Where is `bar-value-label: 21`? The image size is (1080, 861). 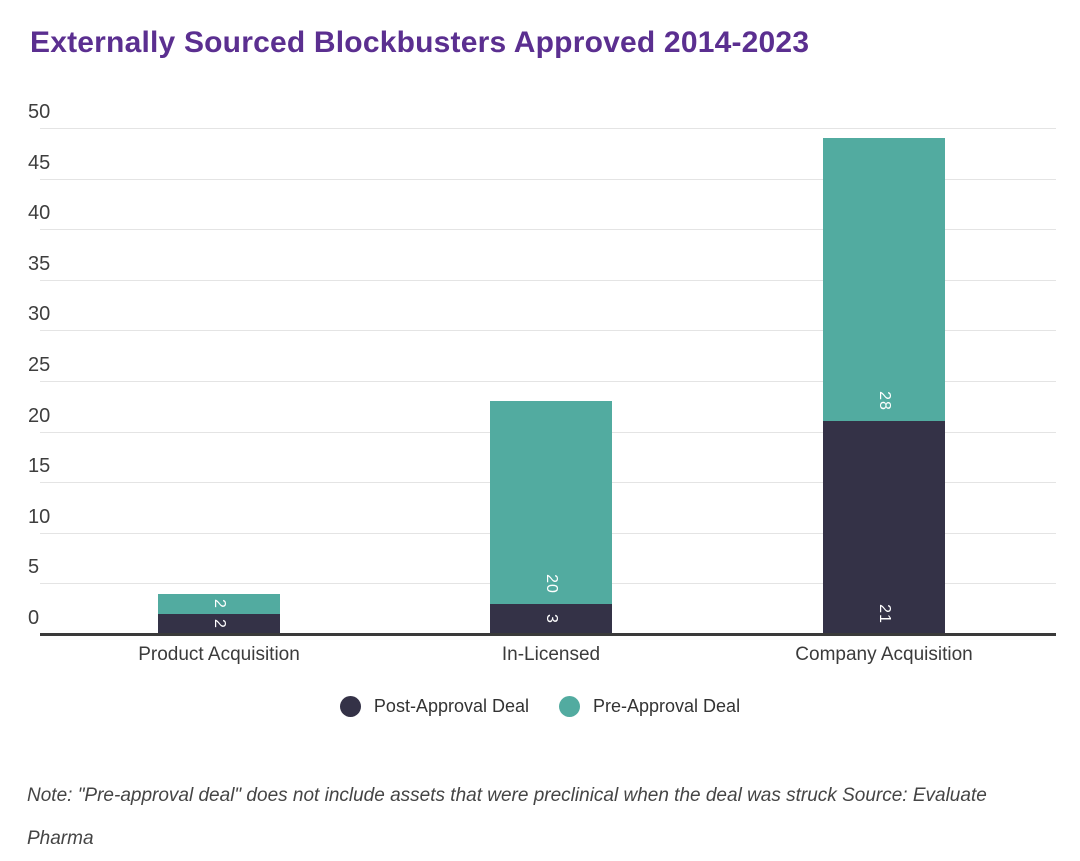
bar-value-label: 21 is located at coordinates (884, 614).